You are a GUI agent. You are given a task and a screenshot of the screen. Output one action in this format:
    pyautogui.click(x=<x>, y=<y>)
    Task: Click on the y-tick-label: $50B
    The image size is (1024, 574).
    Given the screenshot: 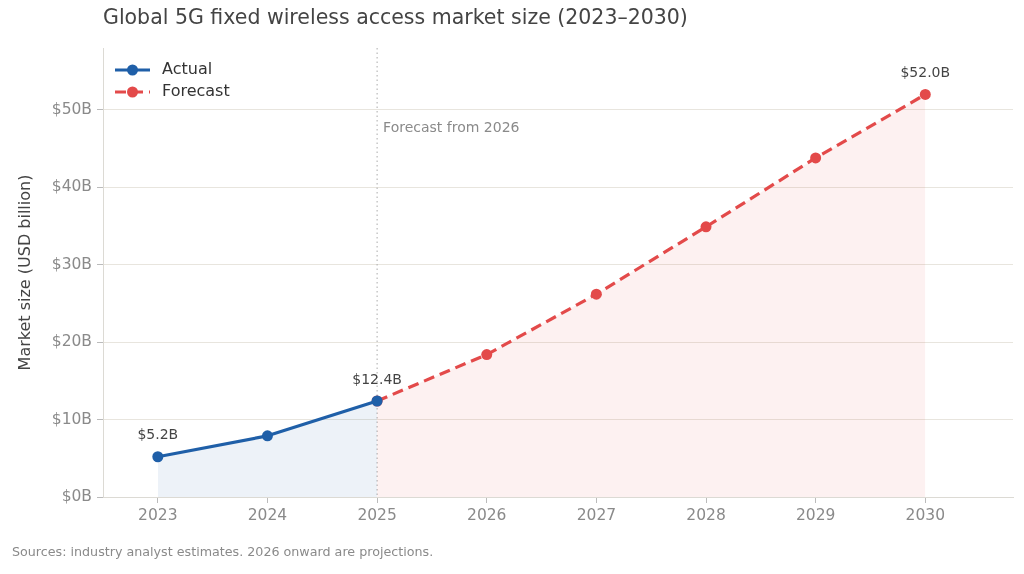 What is the action you would take?
    pyautogui.click(x=71, y=108)
    